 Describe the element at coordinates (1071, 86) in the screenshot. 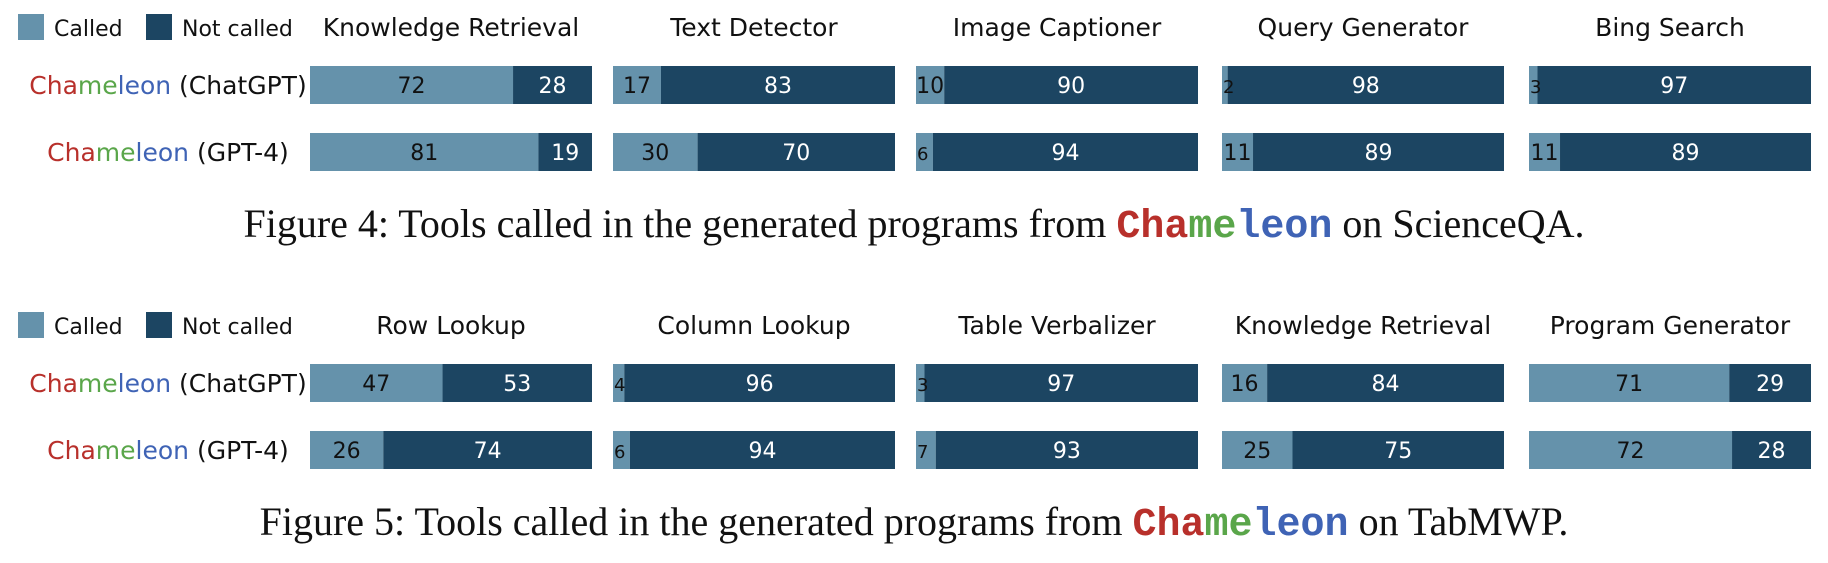

I see `value-label-not-called: 90` at that location.